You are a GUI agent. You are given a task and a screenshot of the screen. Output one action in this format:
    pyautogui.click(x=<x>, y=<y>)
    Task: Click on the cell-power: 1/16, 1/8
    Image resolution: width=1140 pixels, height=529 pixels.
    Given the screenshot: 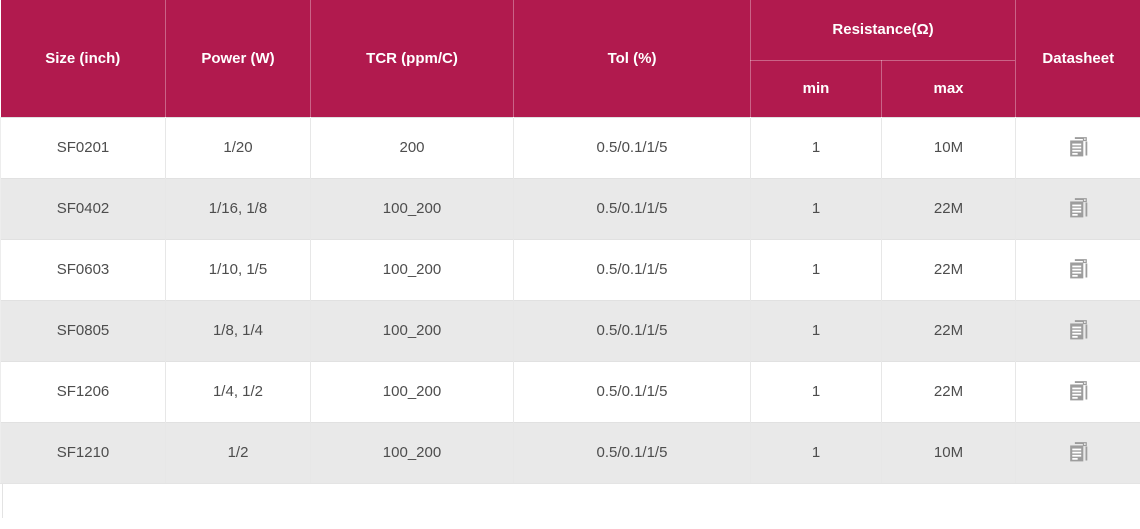 What is the action you would take?
    pyautogui.click(x=238, y=208)
    